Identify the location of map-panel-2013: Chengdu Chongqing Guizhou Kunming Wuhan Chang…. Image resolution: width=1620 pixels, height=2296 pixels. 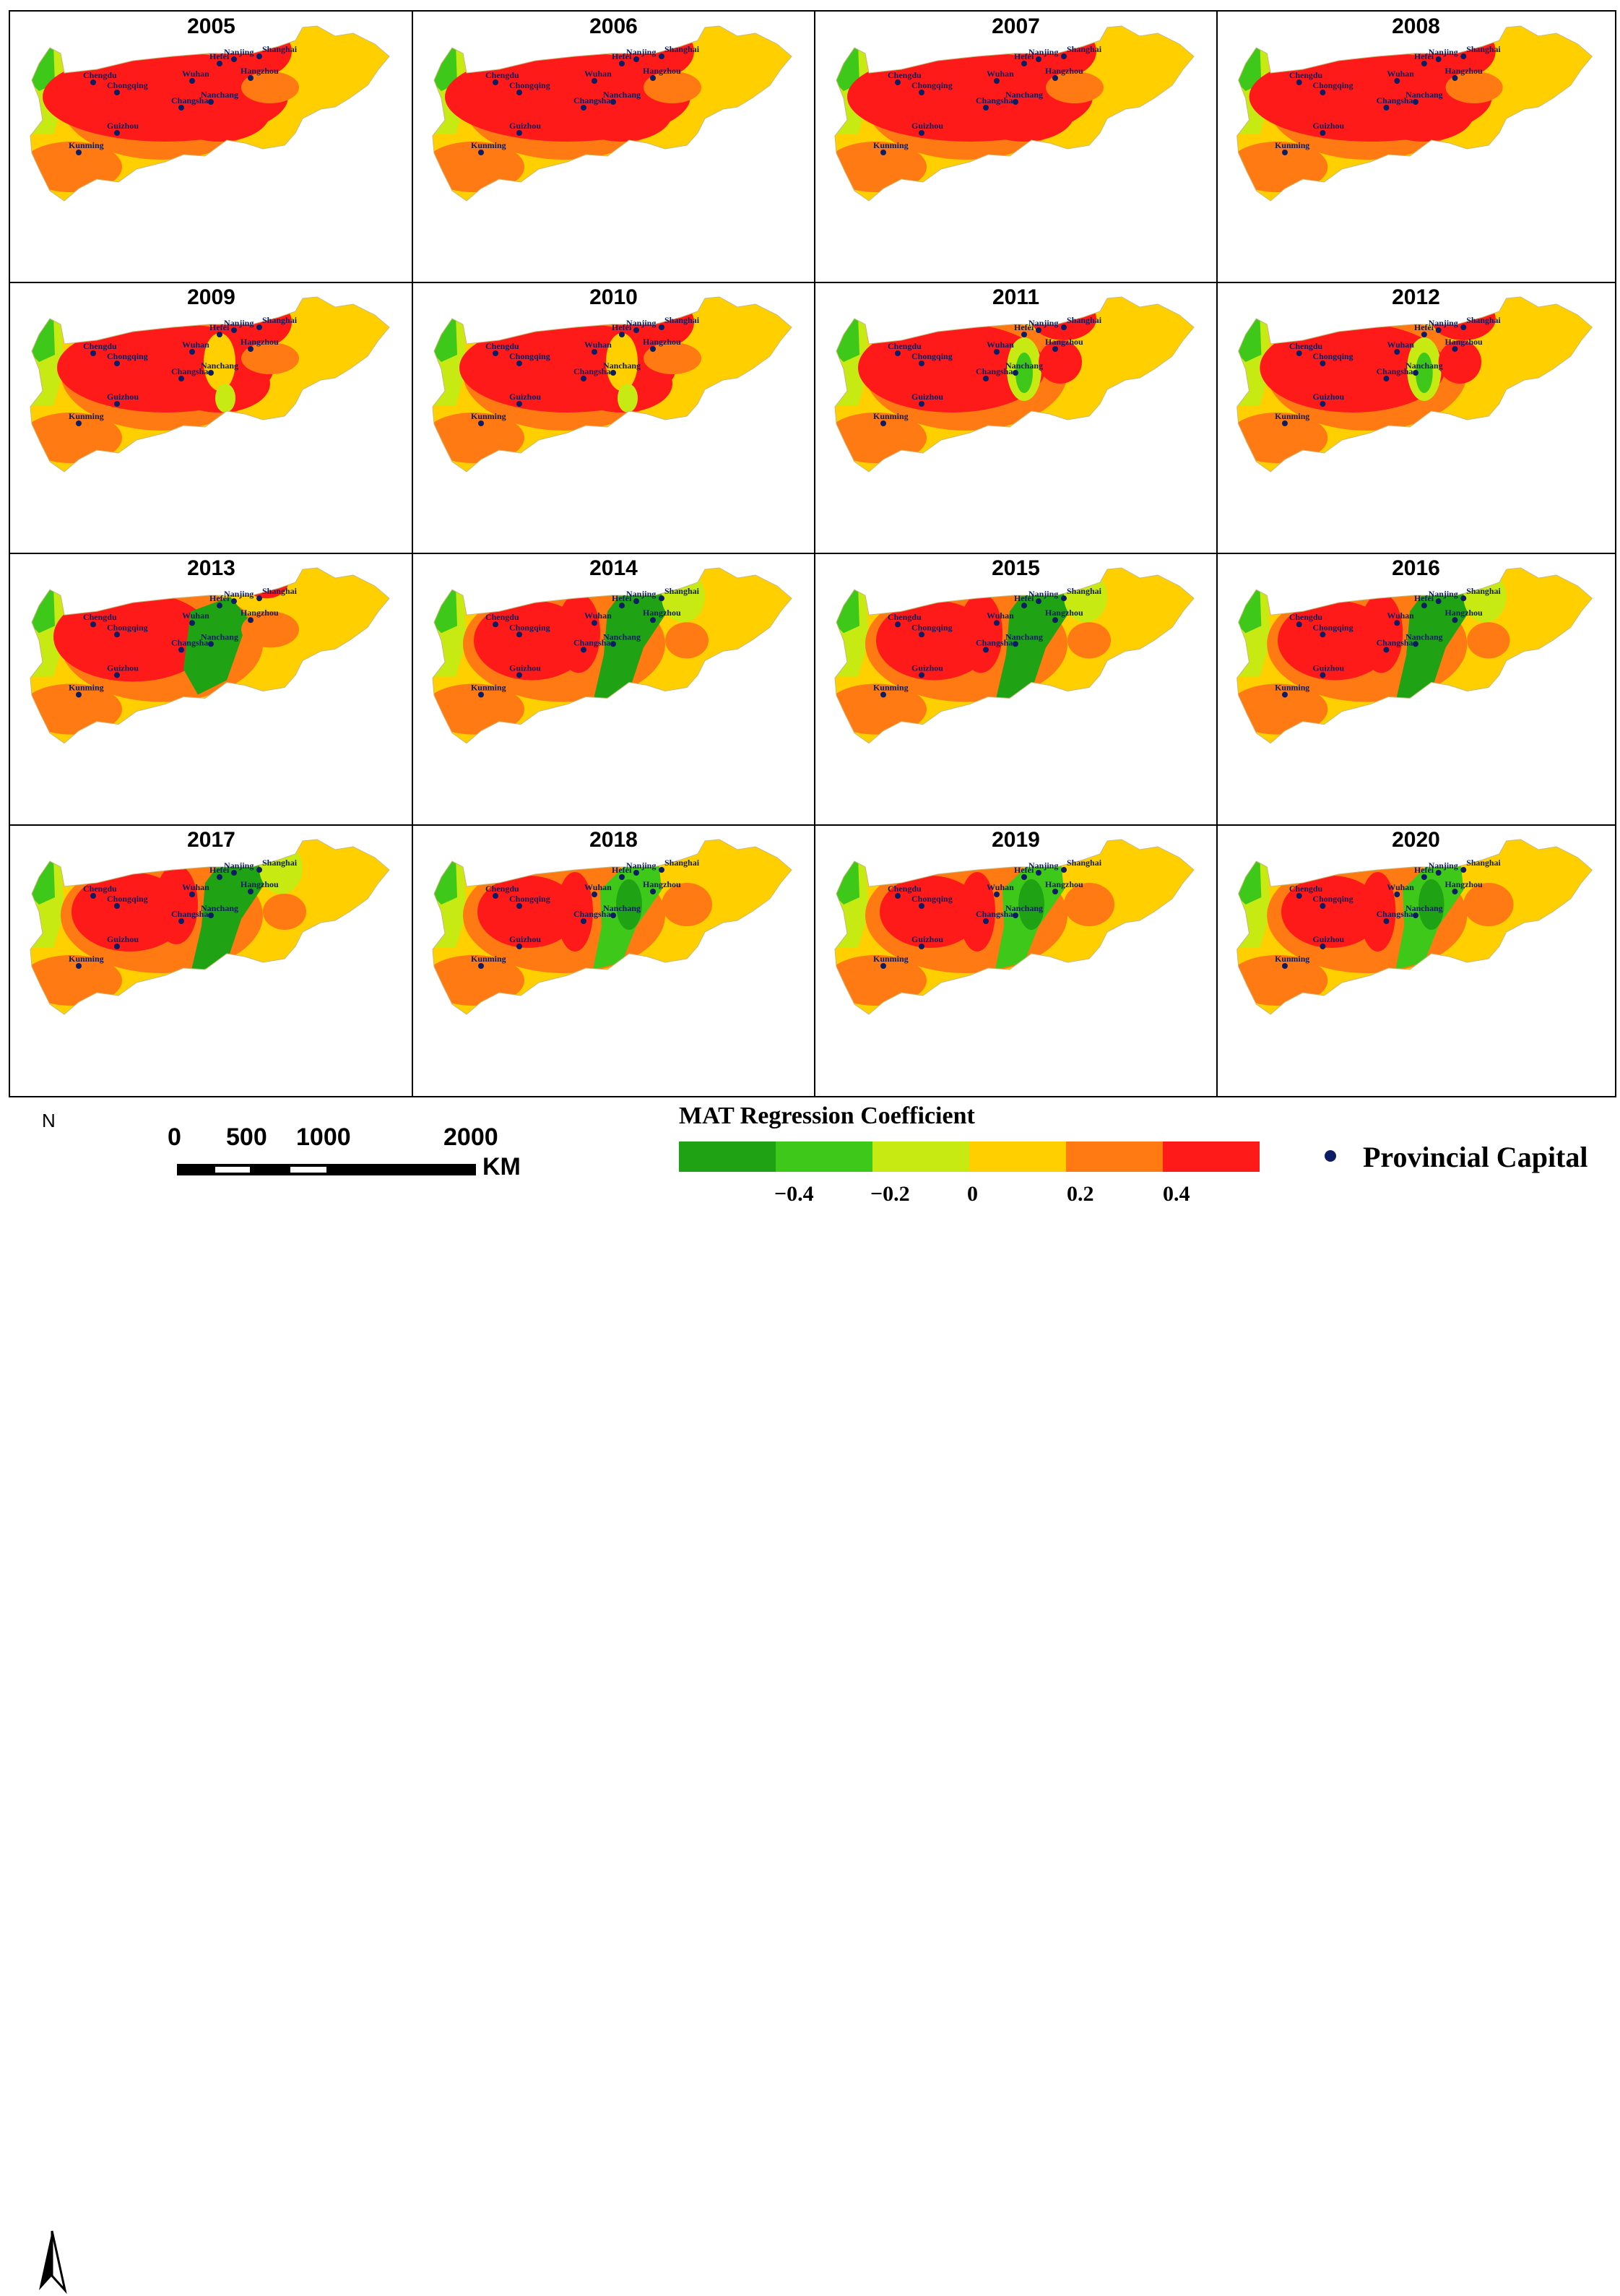
(211, 689).